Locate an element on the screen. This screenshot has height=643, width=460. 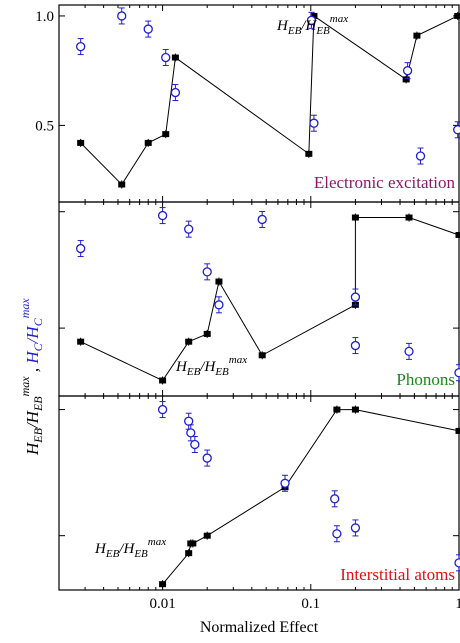
panel-label: Electronic excitation is located at coordinates (385, 182).